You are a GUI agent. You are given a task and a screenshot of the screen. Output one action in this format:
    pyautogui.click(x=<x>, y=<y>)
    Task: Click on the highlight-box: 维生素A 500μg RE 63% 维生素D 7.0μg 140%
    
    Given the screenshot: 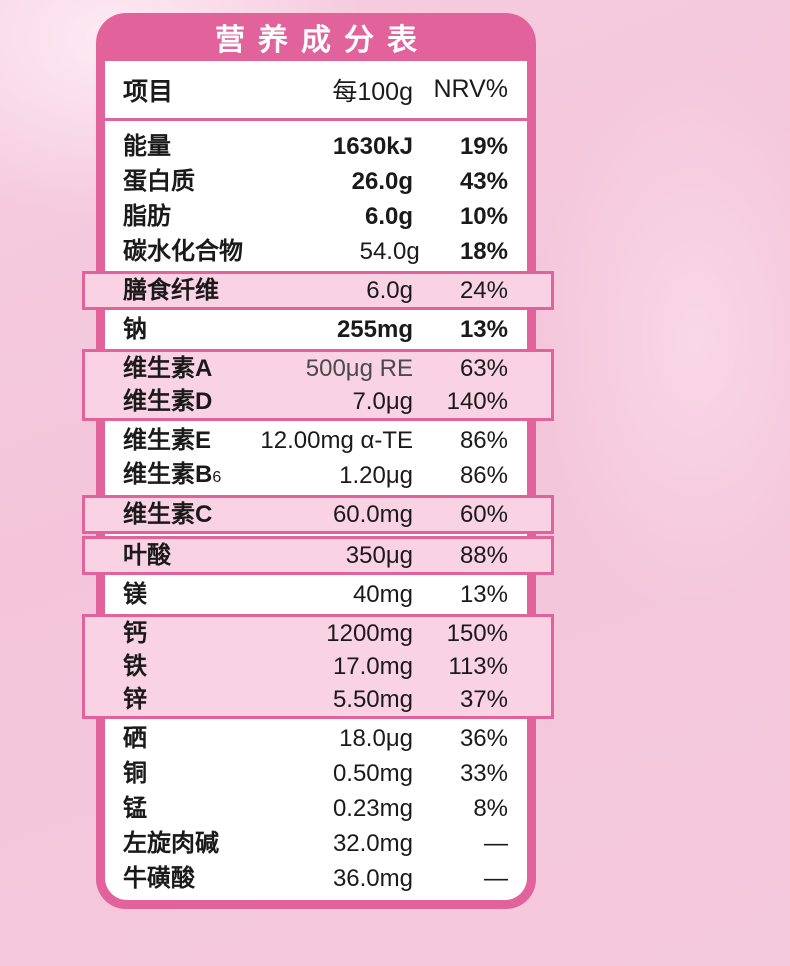 What is the action you would take?
    pyautogui.click(x=318, y=385)
    